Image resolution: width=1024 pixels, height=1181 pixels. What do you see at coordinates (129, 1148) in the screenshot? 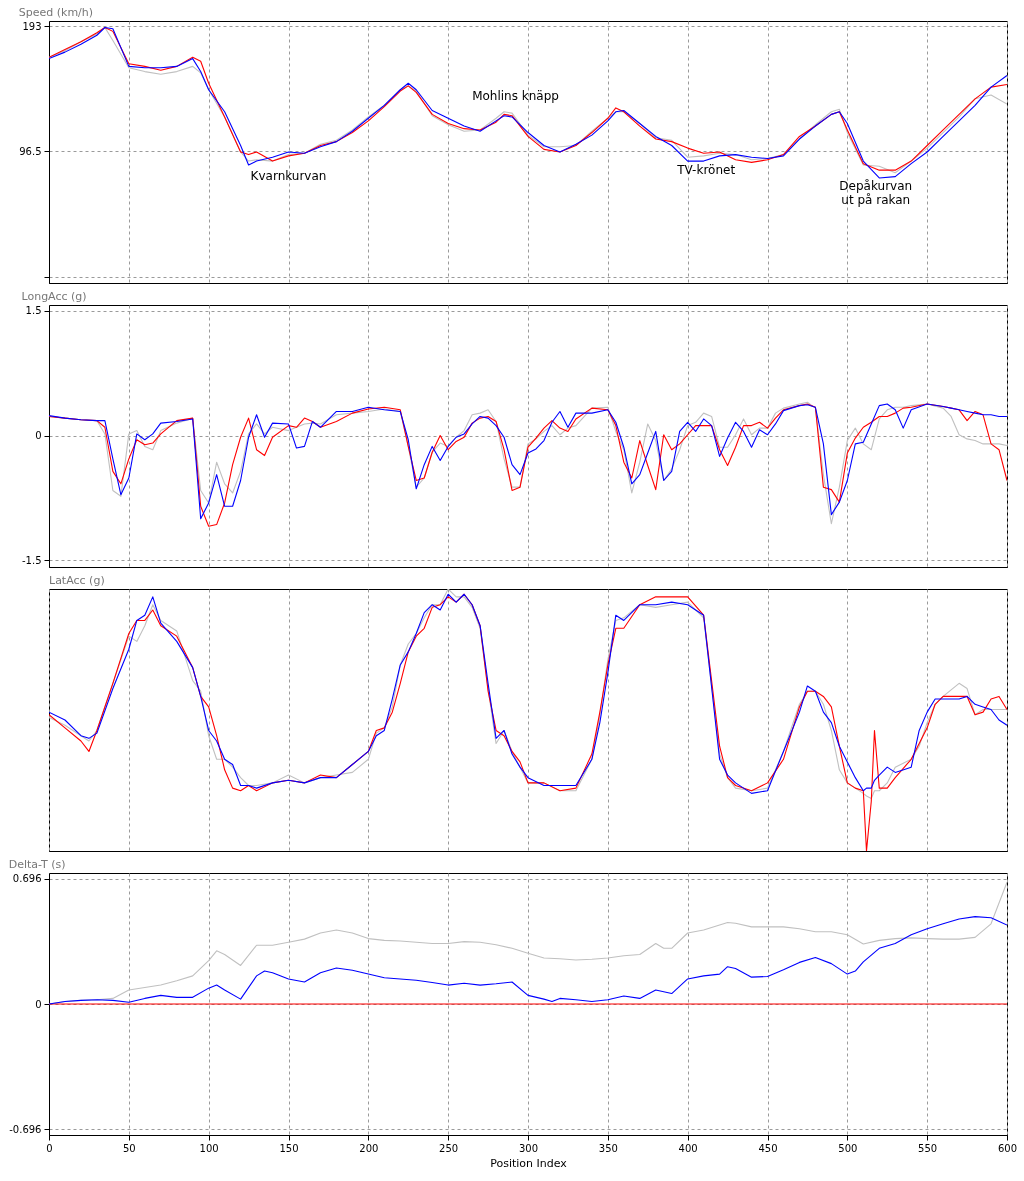
I see `x-tick-label: 50` at bounding box center [129, 1148].